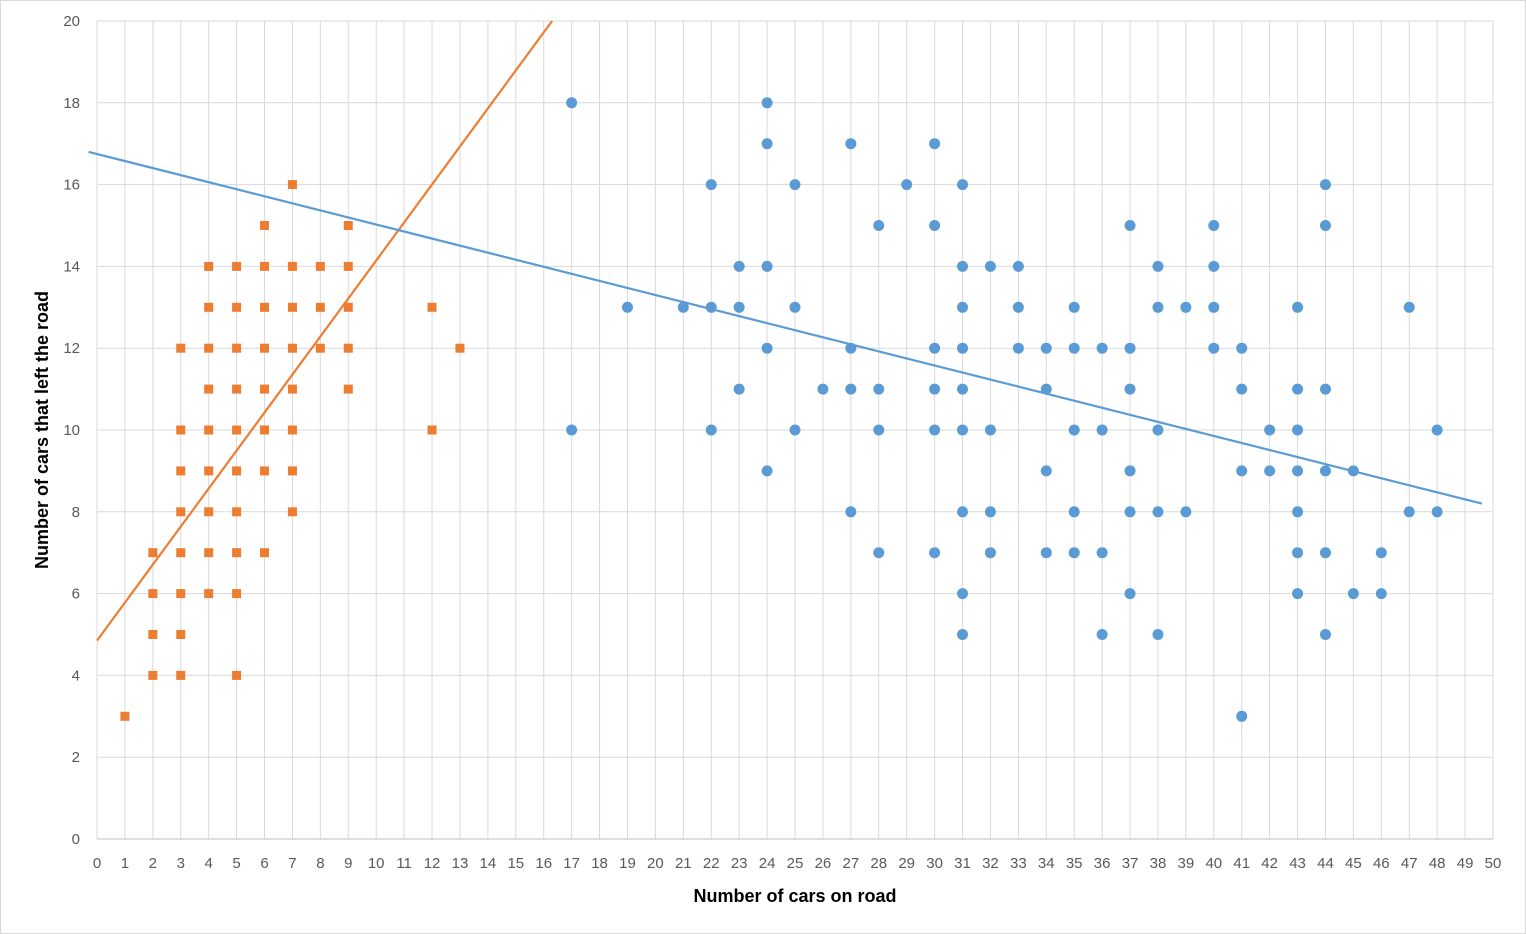 The width and height of the screenshot is (1526, 934). What do you see at coordinates (376, 863) in the screenshot?
I see `x-tick-label: 10` at bounding box center [376, 863].